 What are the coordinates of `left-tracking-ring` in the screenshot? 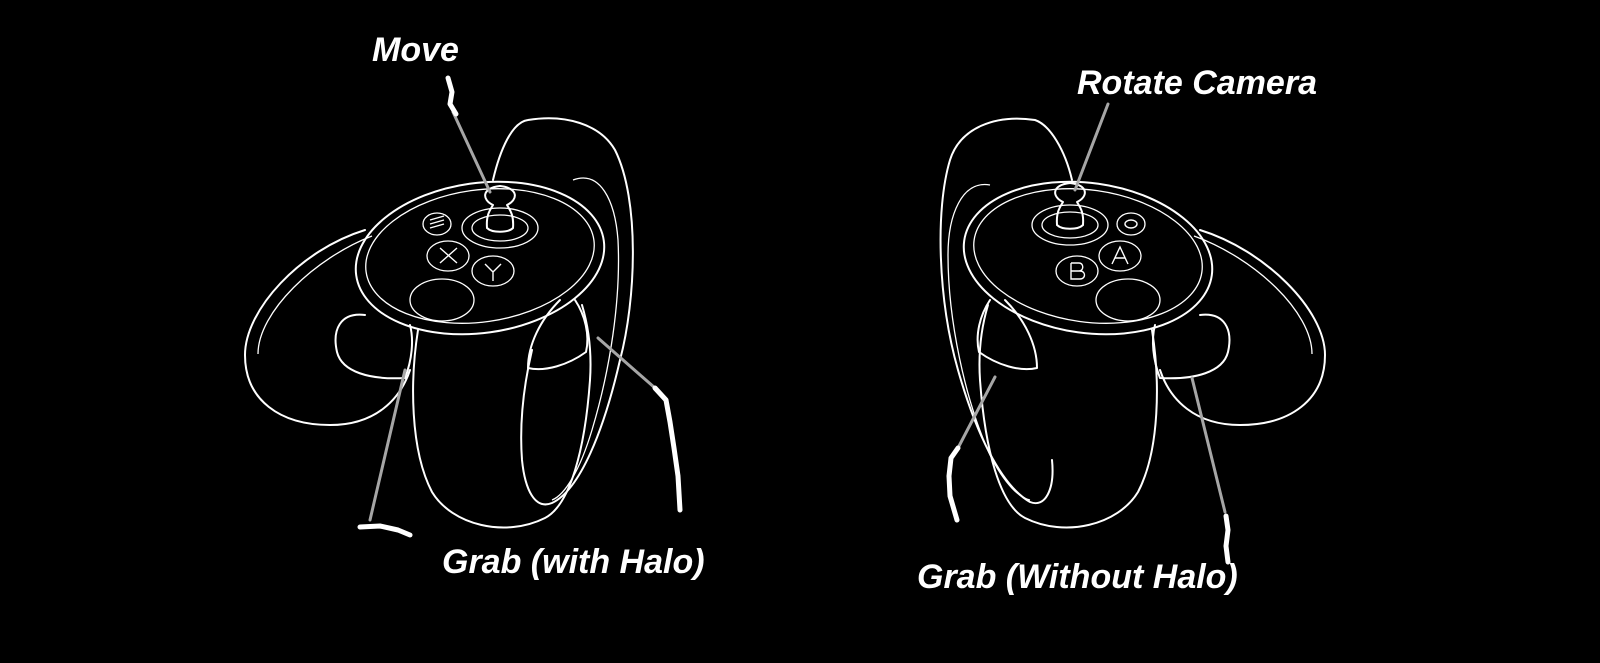 It's located at (563, 311).